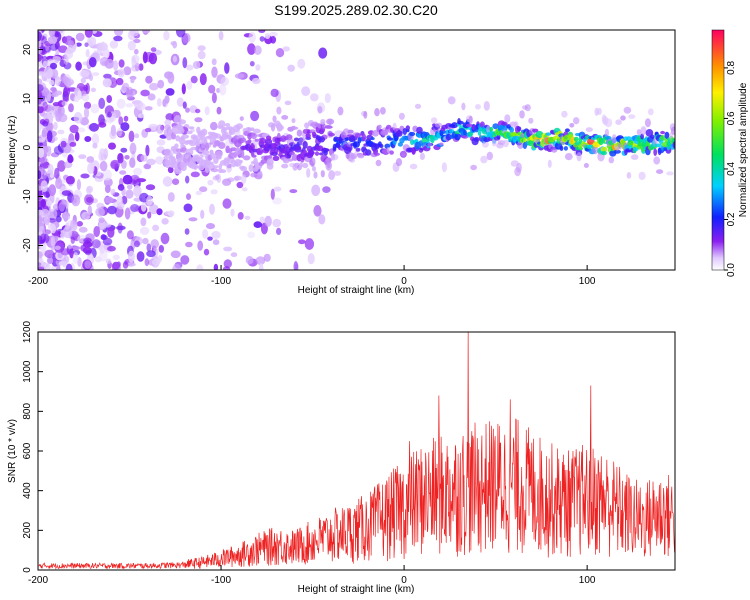  What do you see at coordinates (404, 580) in the screenshot?
I see `snr-x-tick-label: 0` at bounding box center [404, 580].